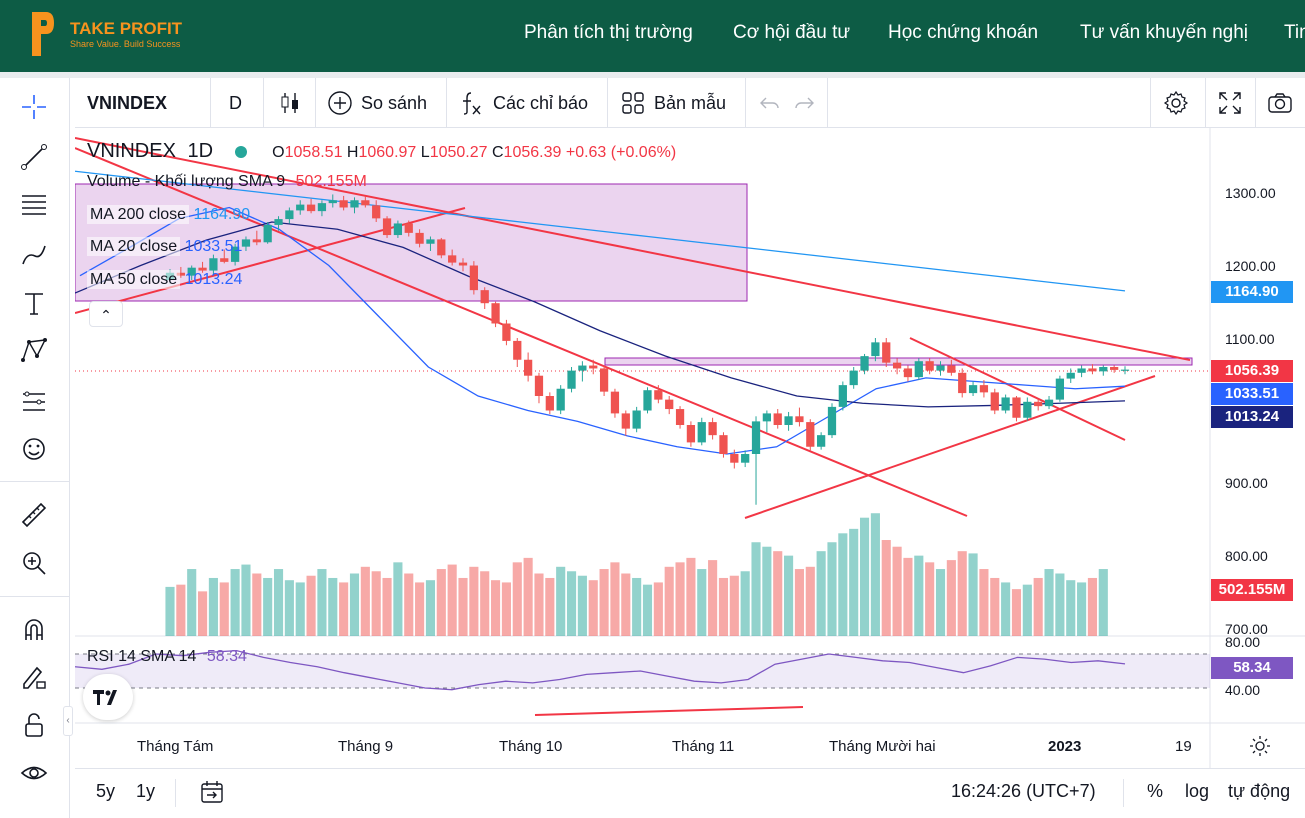  What do you see at coordinates (125, 44) in the screenshot?
I see `brand-tagline: Share Value. Build Success` at bounding box center [125, 44].